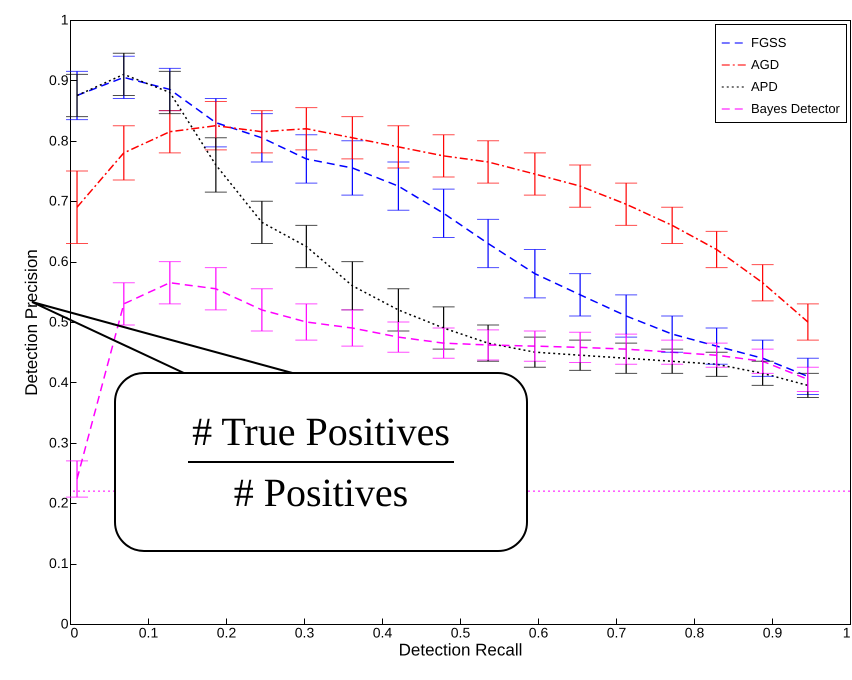 Image resolution: width=852 pixels, height=680 pixels. I want to click on legend-label: APD, so click(764, 86).